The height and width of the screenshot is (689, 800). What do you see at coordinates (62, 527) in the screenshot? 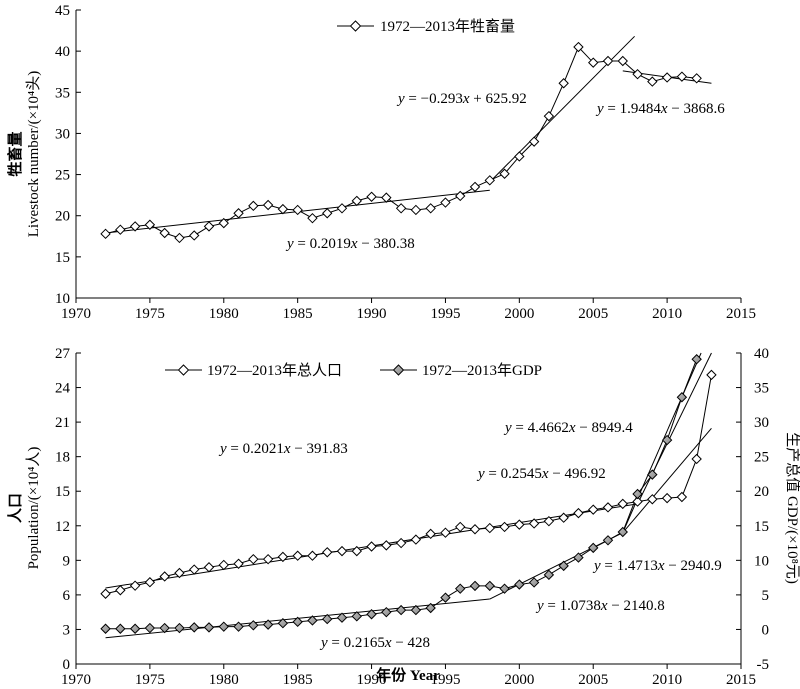
I see `bottom-ytick-label: 12` at bounding box center [62, 527].